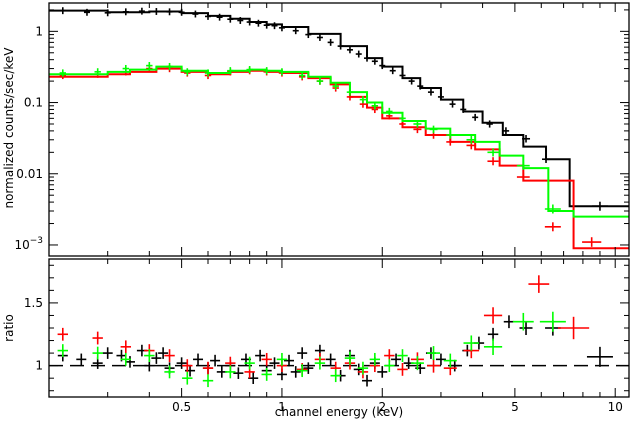  I want to click on y-tick-label-top: 0.01, so click(29, 174).